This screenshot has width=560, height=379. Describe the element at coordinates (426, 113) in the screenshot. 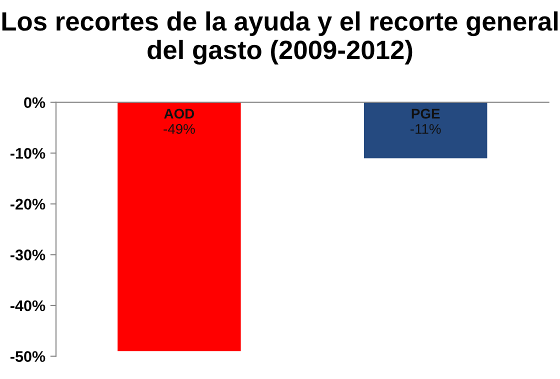

I see `x-tick-label: PGE` at that location.